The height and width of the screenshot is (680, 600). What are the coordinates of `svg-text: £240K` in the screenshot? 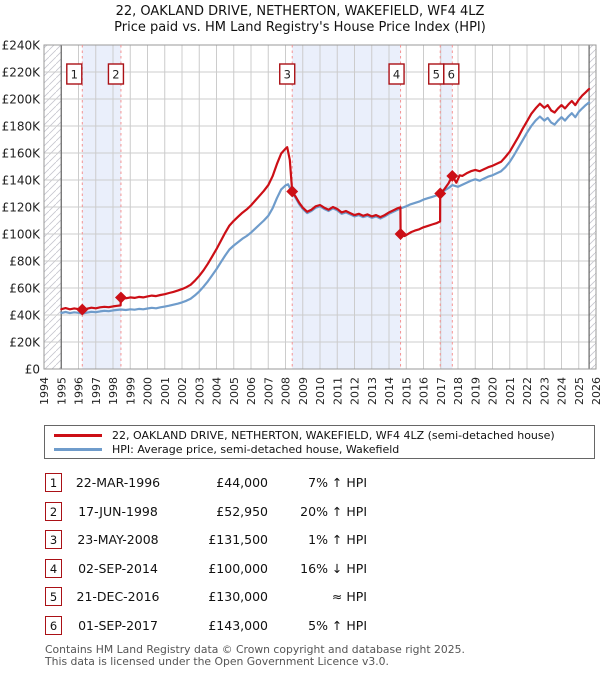 It's located at (22, 46).